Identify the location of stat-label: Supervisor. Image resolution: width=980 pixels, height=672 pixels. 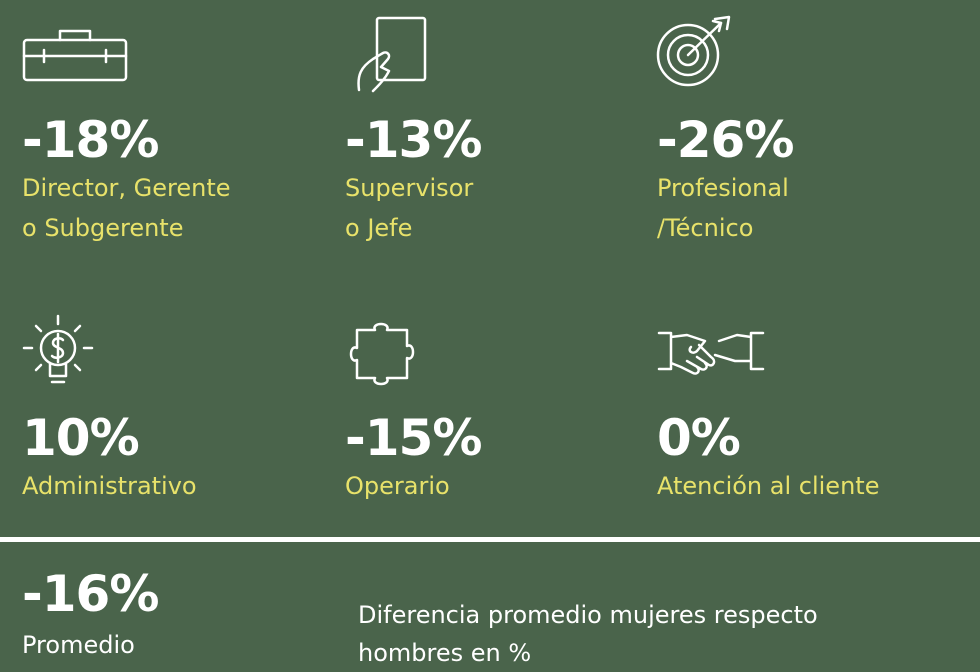
(409, 188).